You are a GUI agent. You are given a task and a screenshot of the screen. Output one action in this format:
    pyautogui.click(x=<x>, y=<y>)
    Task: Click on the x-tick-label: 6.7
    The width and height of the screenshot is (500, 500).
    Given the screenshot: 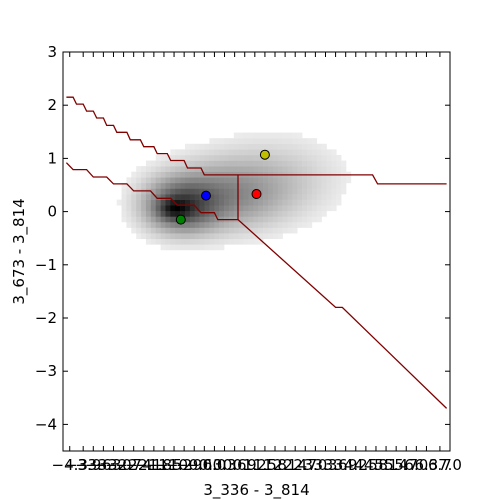 What is the action you would take?
    pyautogui.click(x=440, y=465)
    